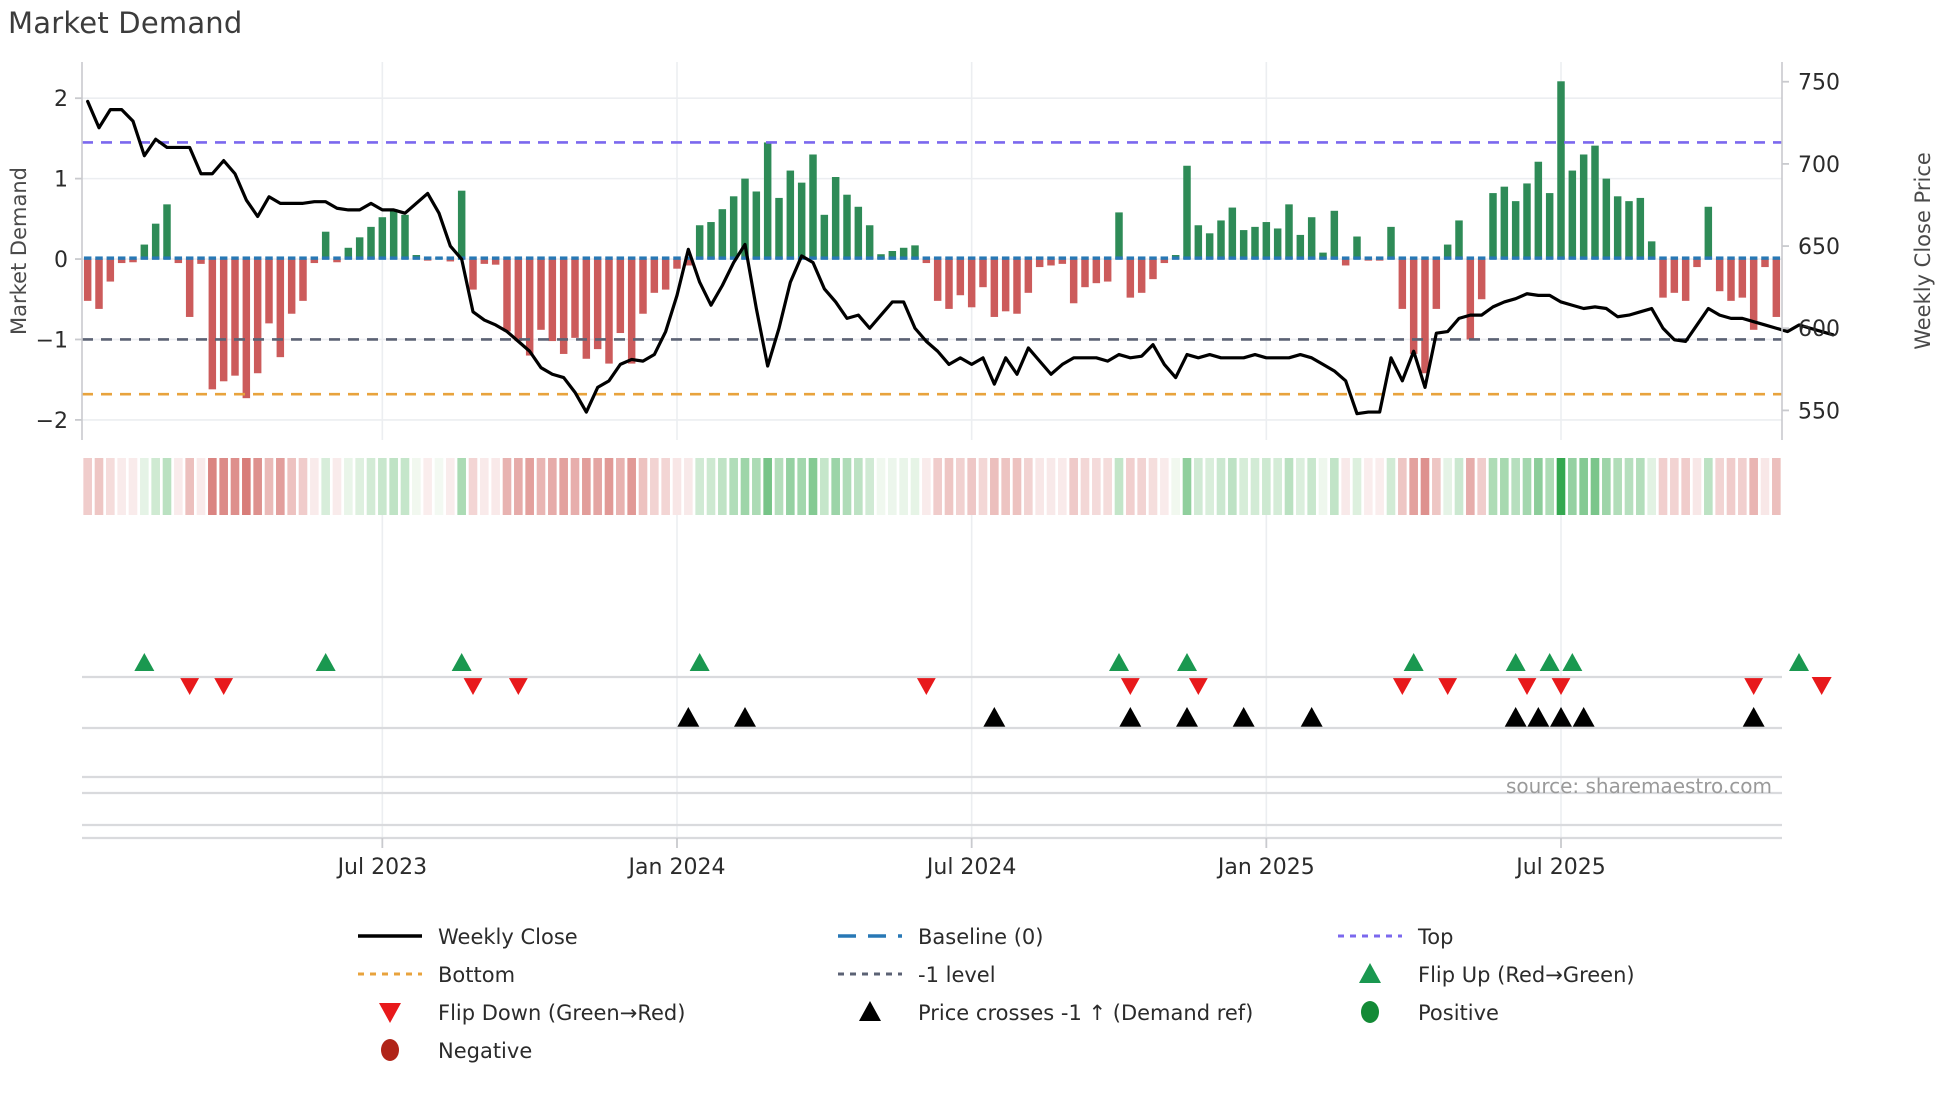 The height and width of the screenshot is (1102, 1960). Describe the element at coordinates (1497, 975) in the screenshot. I see `legend-item: Flip Up (Red→Green)` at that location.